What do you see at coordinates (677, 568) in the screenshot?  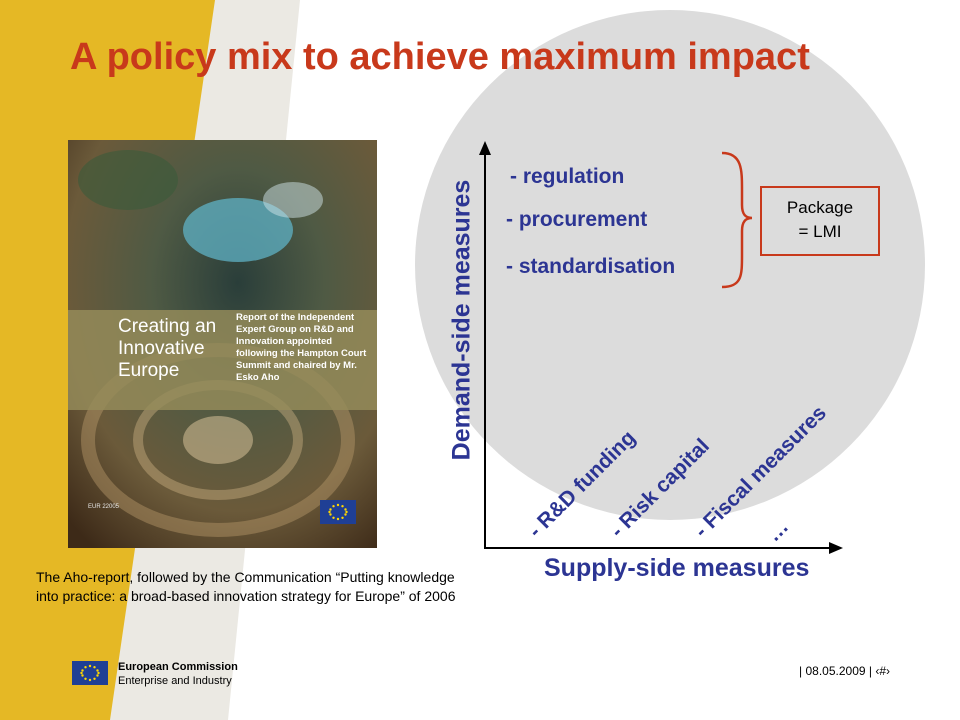 I see `x-axis-label: Supply-side measures` at bounding box center [677, 568].